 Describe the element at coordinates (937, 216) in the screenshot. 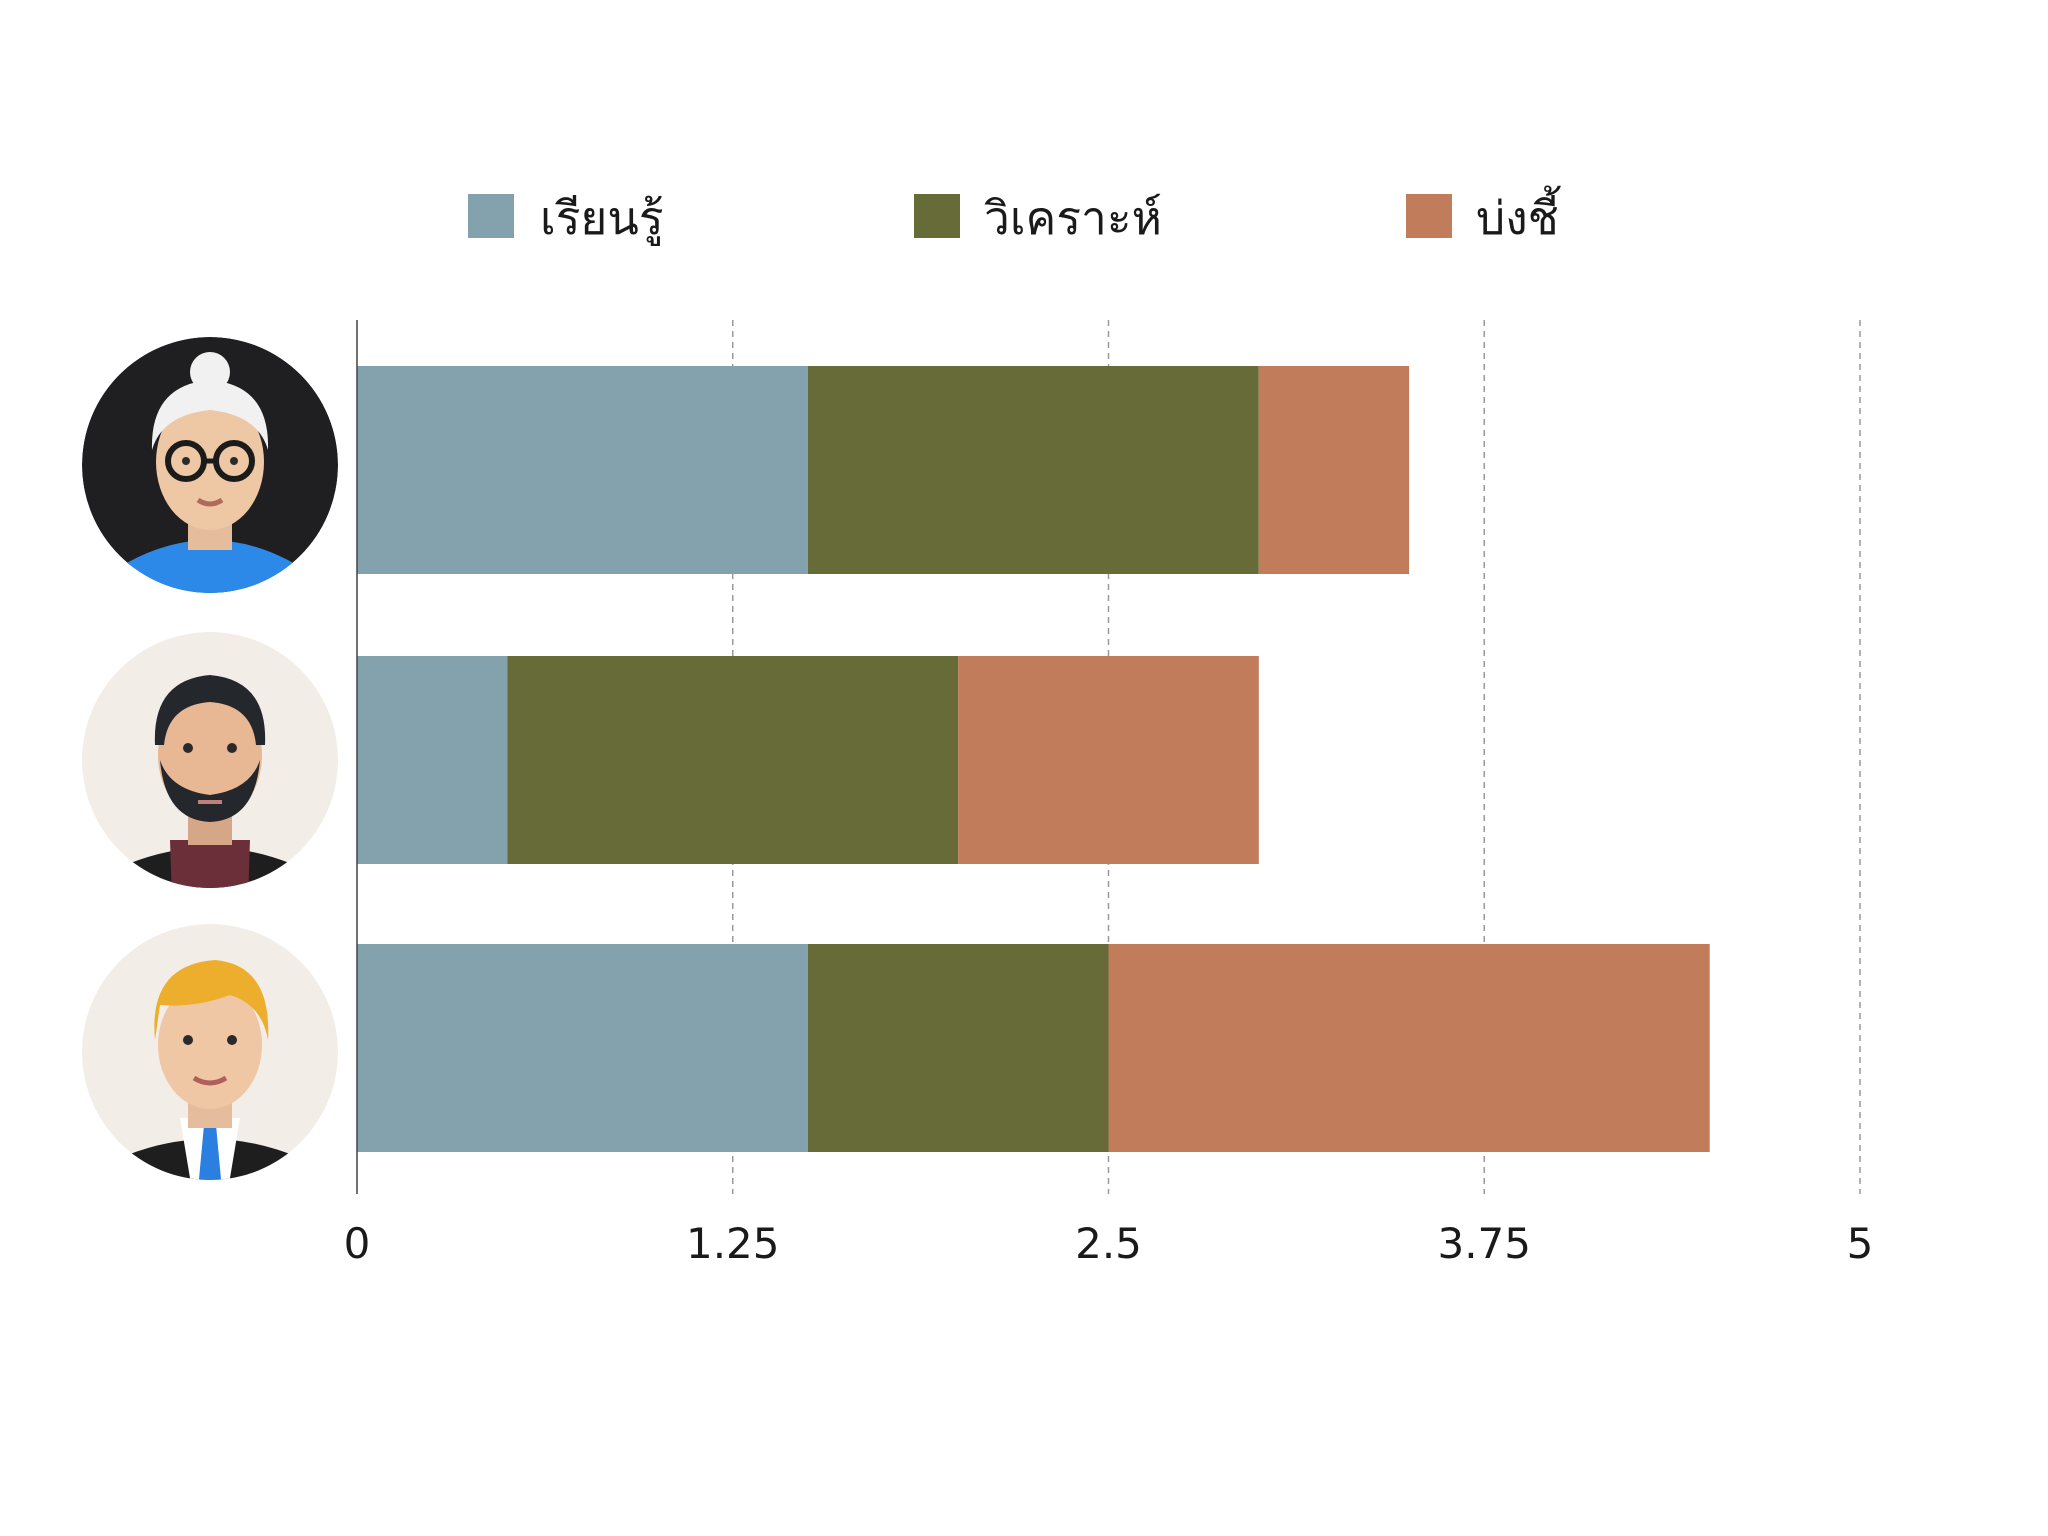

I see `legend-swatch-analyze` at that location.